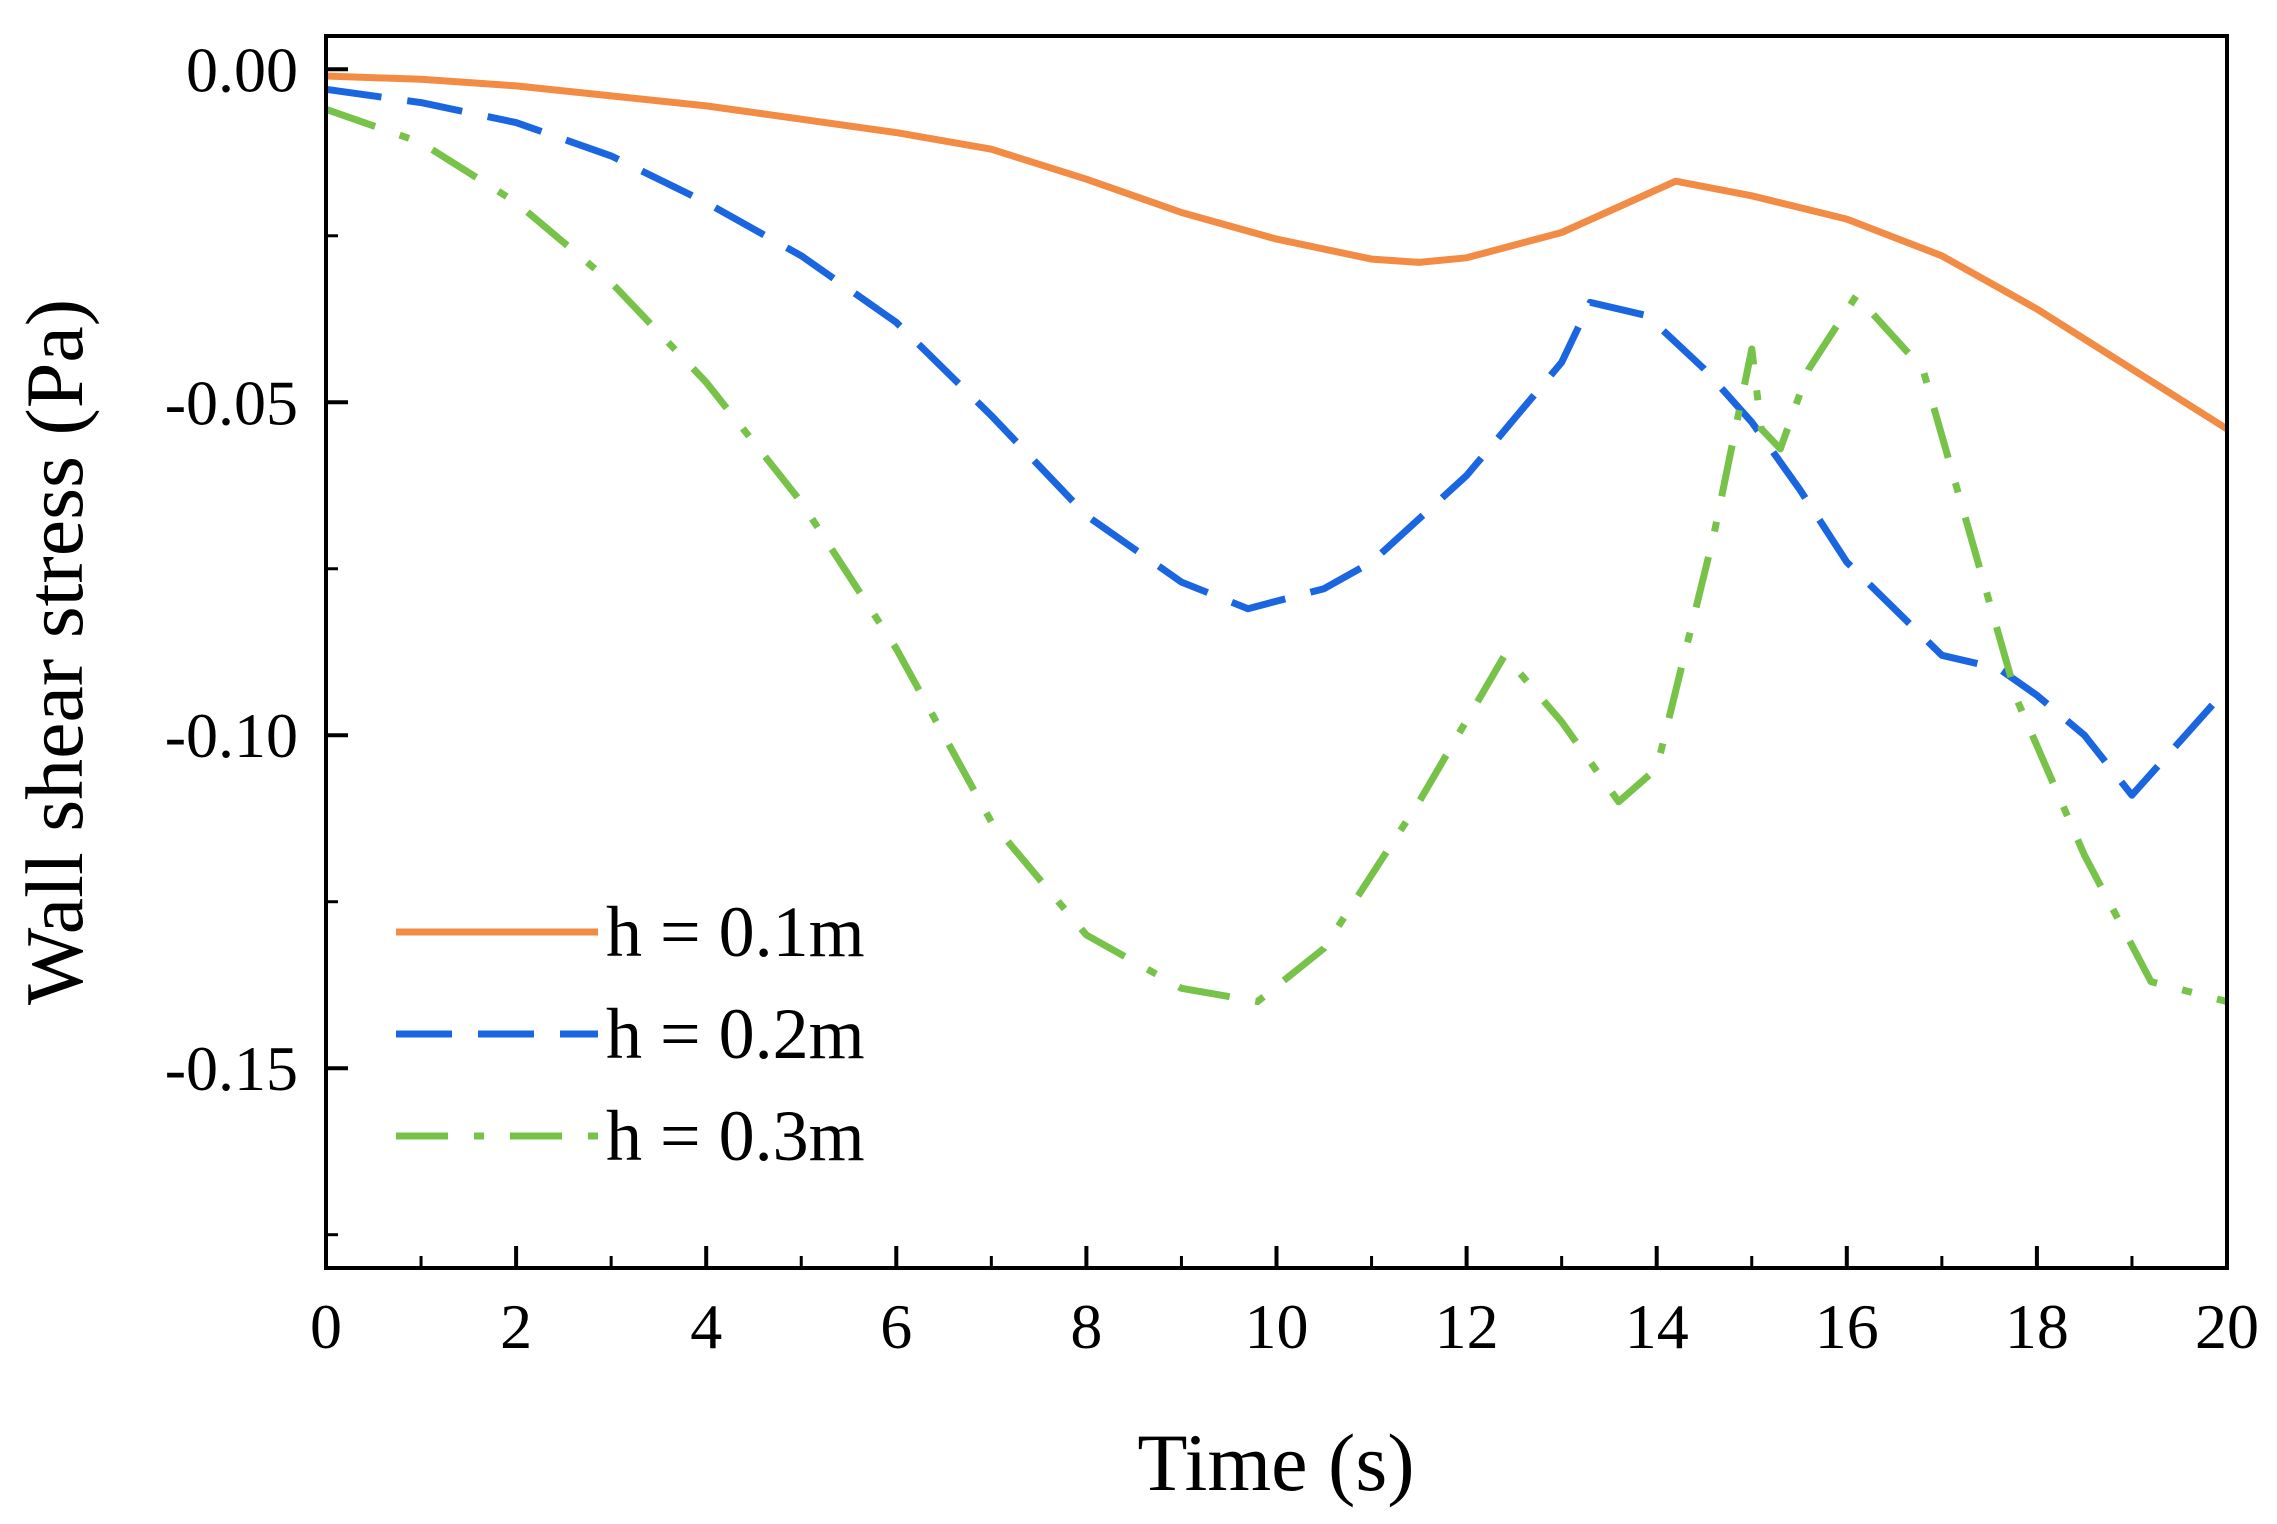 Image resolution: width=2277 pixels, height=1524 pixels. What do you see at coordinates (2037, 1326) in the screenshot?
I see `x-tick-label: 18` at bounding box center [2037, 1326].